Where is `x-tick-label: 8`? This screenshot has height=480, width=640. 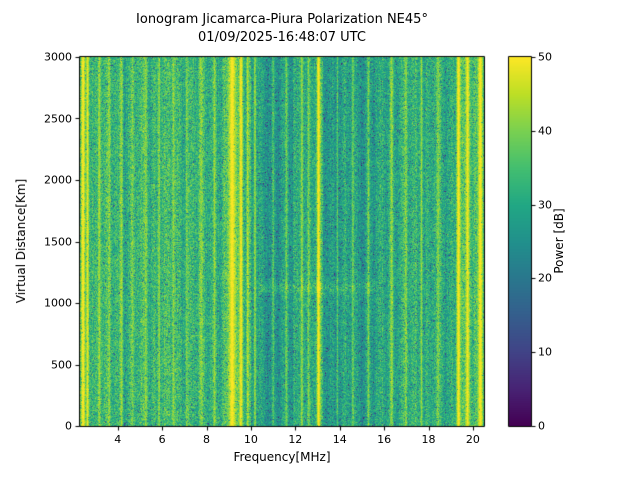 x-tick-label: 8 is located at coordinates (207, 439).